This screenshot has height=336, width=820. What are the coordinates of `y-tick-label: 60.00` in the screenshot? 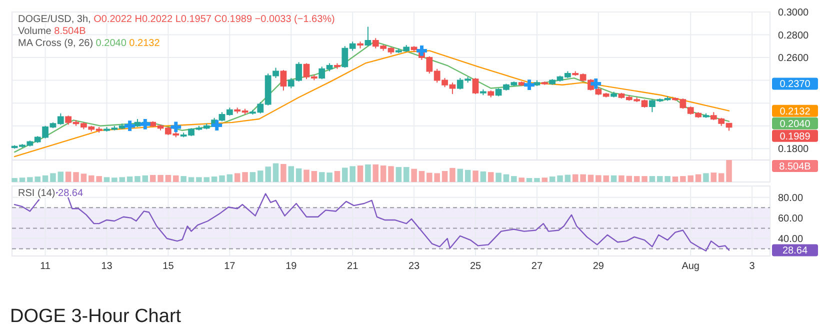 It's located at (791, 218).